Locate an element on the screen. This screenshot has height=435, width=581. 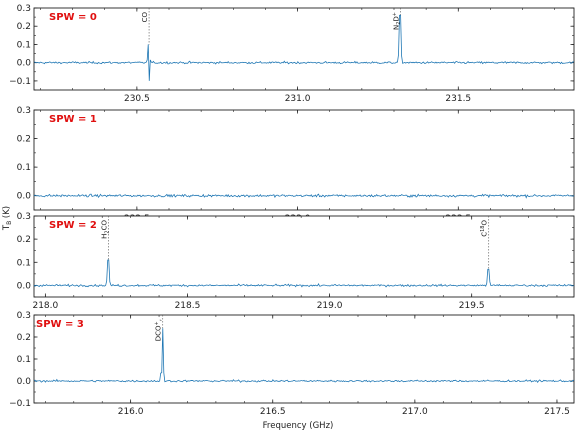
line-label: CO is located at coordinates (145, 17).